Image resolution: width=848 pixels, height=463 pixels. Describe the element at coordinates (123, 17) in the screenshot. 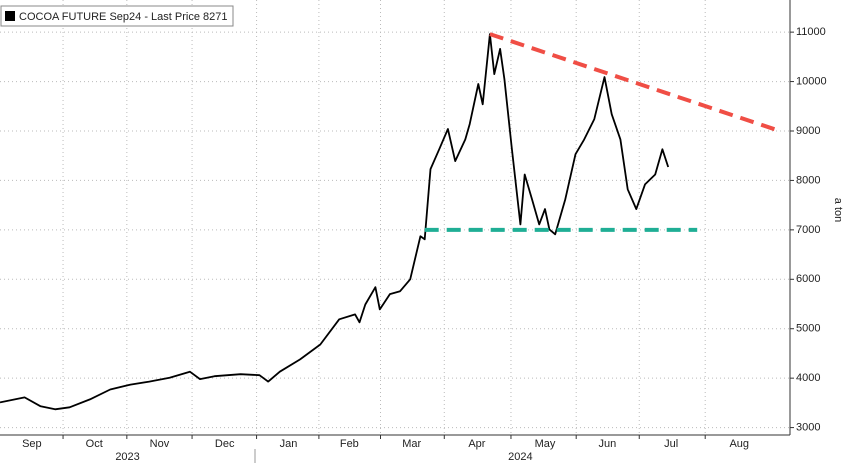

I see `legend-label: COCOA FUTURE Sep24 - Last Price 8271` at that location.